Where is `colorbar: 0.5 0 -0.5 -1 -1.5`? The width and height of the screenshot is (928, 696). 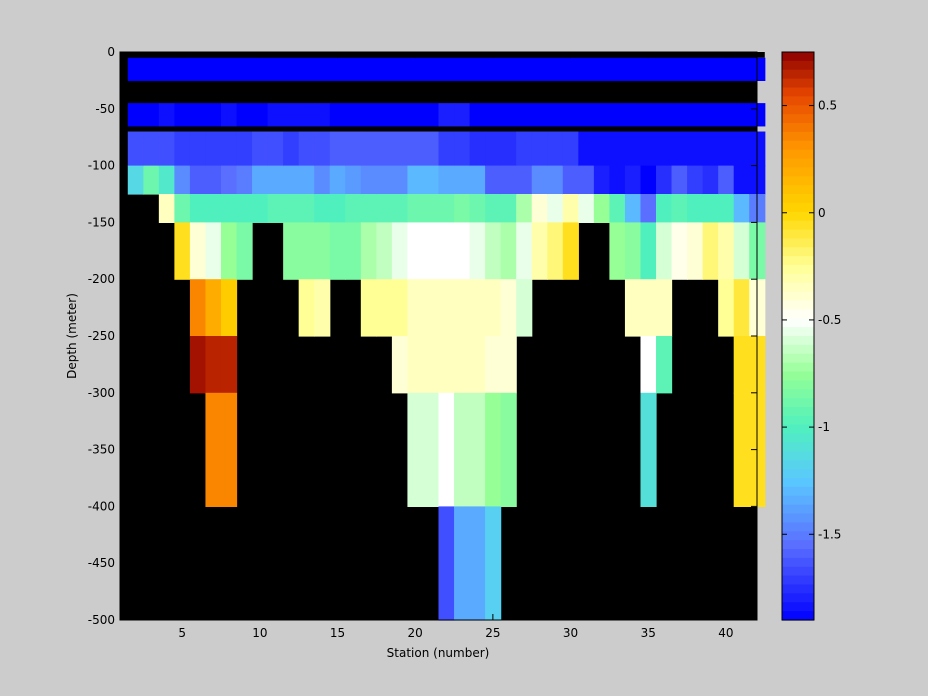
colorbar: 0.5 0 -0.5 -1 -1.5 is located at coordinates (811, 336).